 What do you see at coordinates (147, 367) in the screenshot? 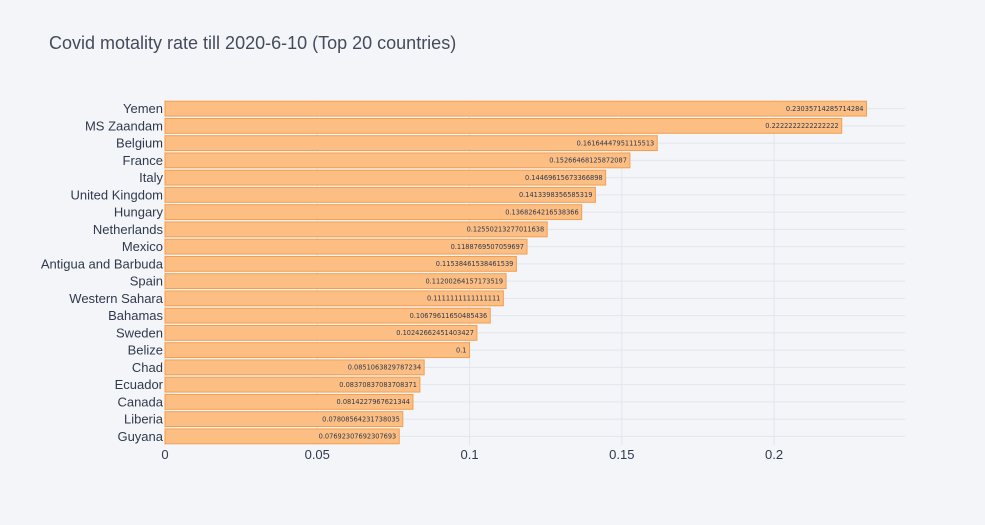
I see `category-label: Chad` at bounding box center [147, 367].